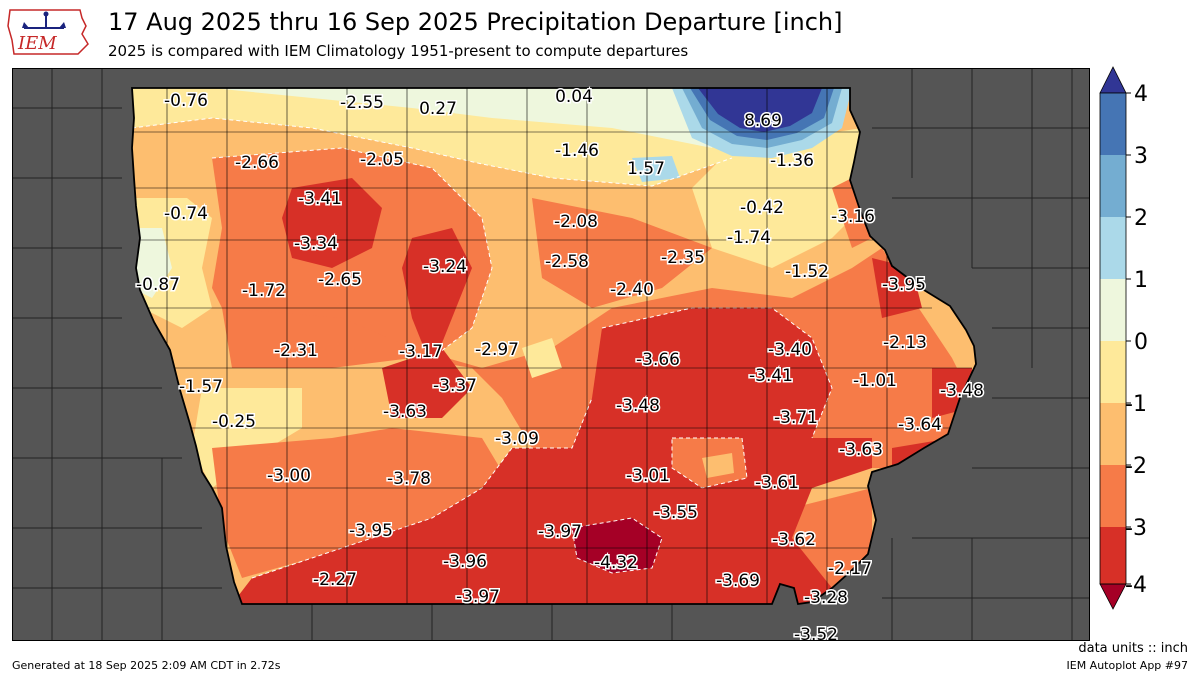 The height and width of the screenshot is (675, 1200). I want to click on colorbar-tick-label: 0, so click(1141, 342).